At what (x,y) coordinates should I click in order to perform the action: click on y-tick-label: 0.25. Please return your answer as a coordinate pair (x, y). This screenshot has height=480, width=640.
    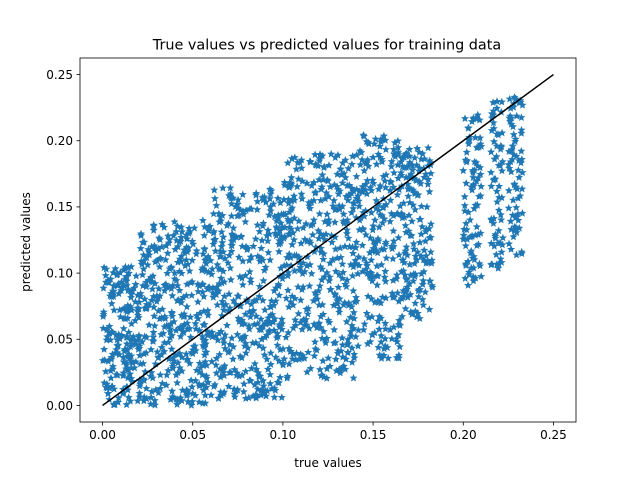
    Looking at the image, I should click on (59, 75).